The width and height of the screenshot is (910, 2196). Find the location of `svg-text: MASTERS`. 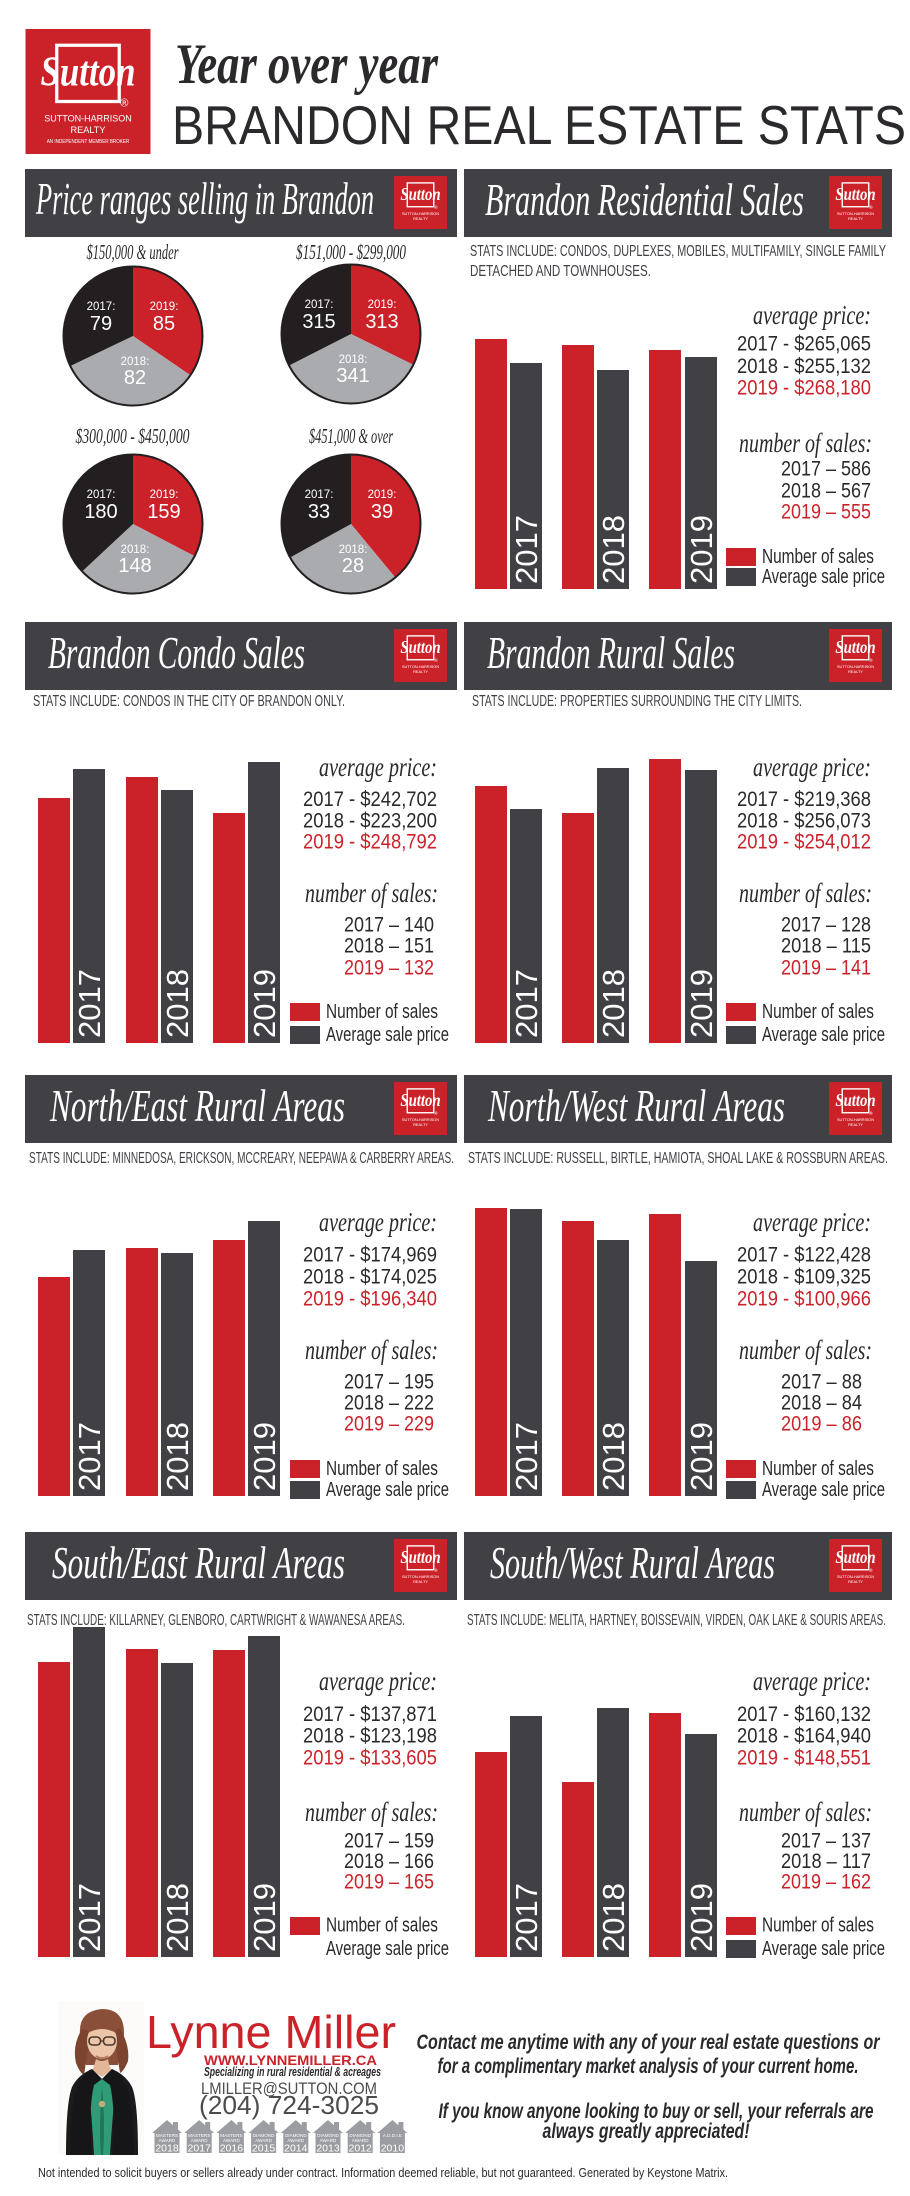

svg-text: MASTERS is located at coordinates (231, 2135).